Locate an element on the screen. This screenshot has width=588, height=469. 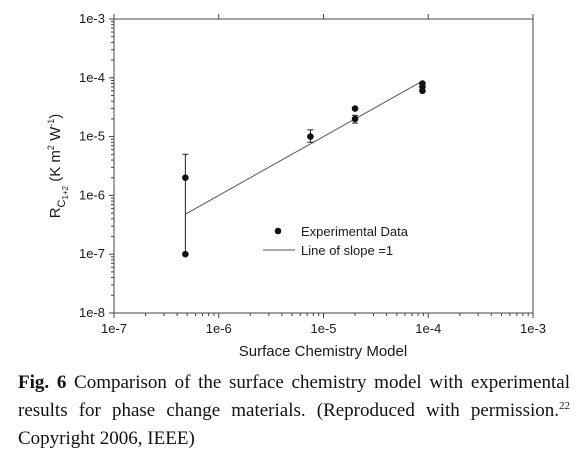
y-axis: 1e-8 1e-7 1e-6 1e-5 1e-4 1e-3 is located at coordinates (96, 165).